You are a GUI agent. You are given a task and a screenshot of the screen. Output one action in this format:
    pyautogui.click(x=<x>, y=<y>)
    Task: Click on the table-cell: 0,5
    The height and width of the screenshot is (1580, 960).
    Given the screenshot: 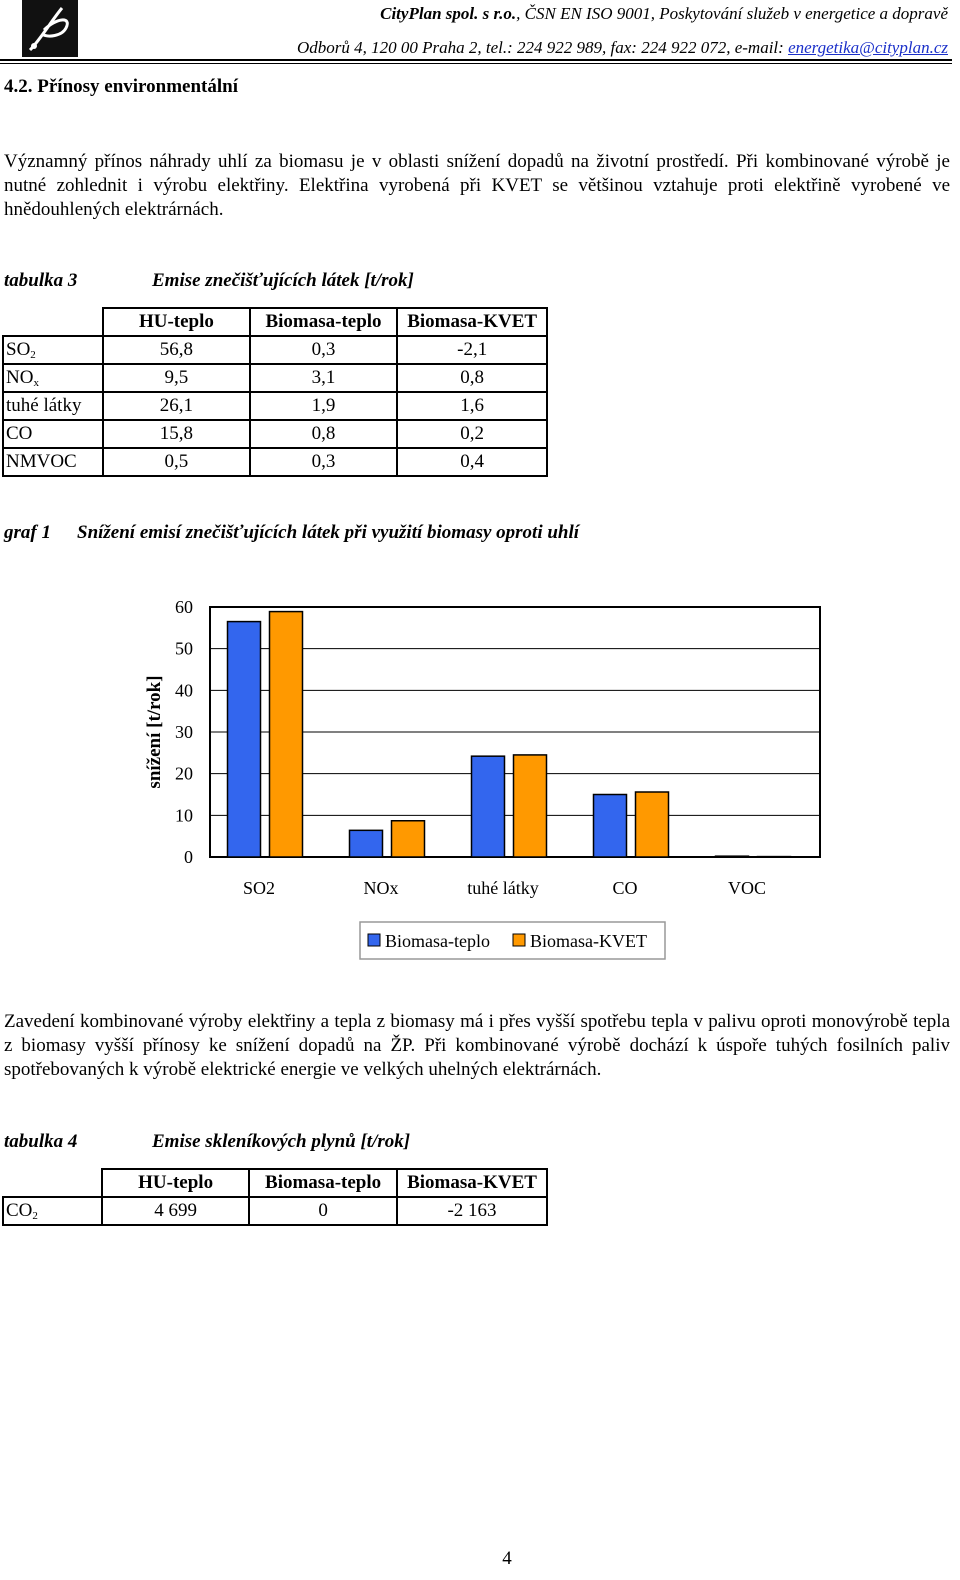 What is the action you would take?
    pyautogui.click(x=176, y=462)
    